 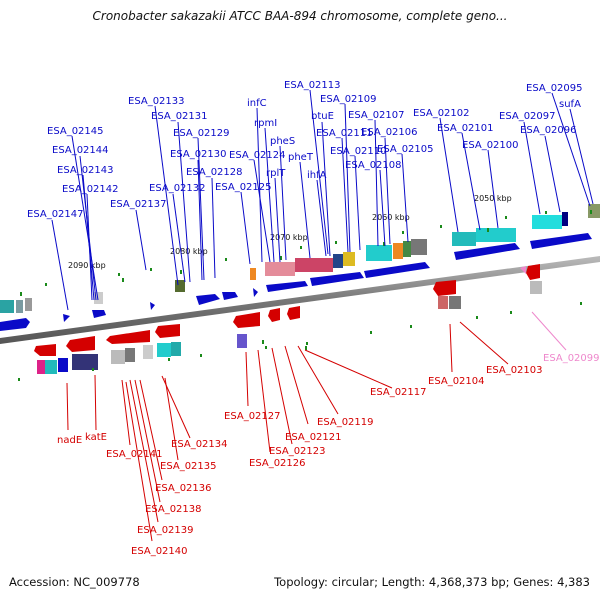 What do you see at coordinates (277, 463) in the screenshot?
I see `gene-label: ESA_02126` at bounding box center [277, 463].